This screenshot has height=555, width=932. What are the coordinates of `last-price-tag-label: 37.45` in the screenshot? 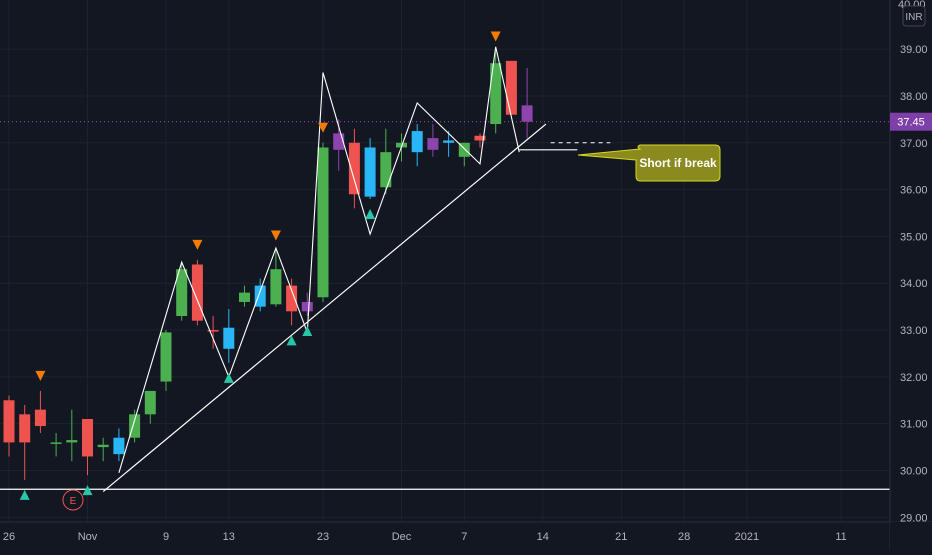 It's located at (911, 123).